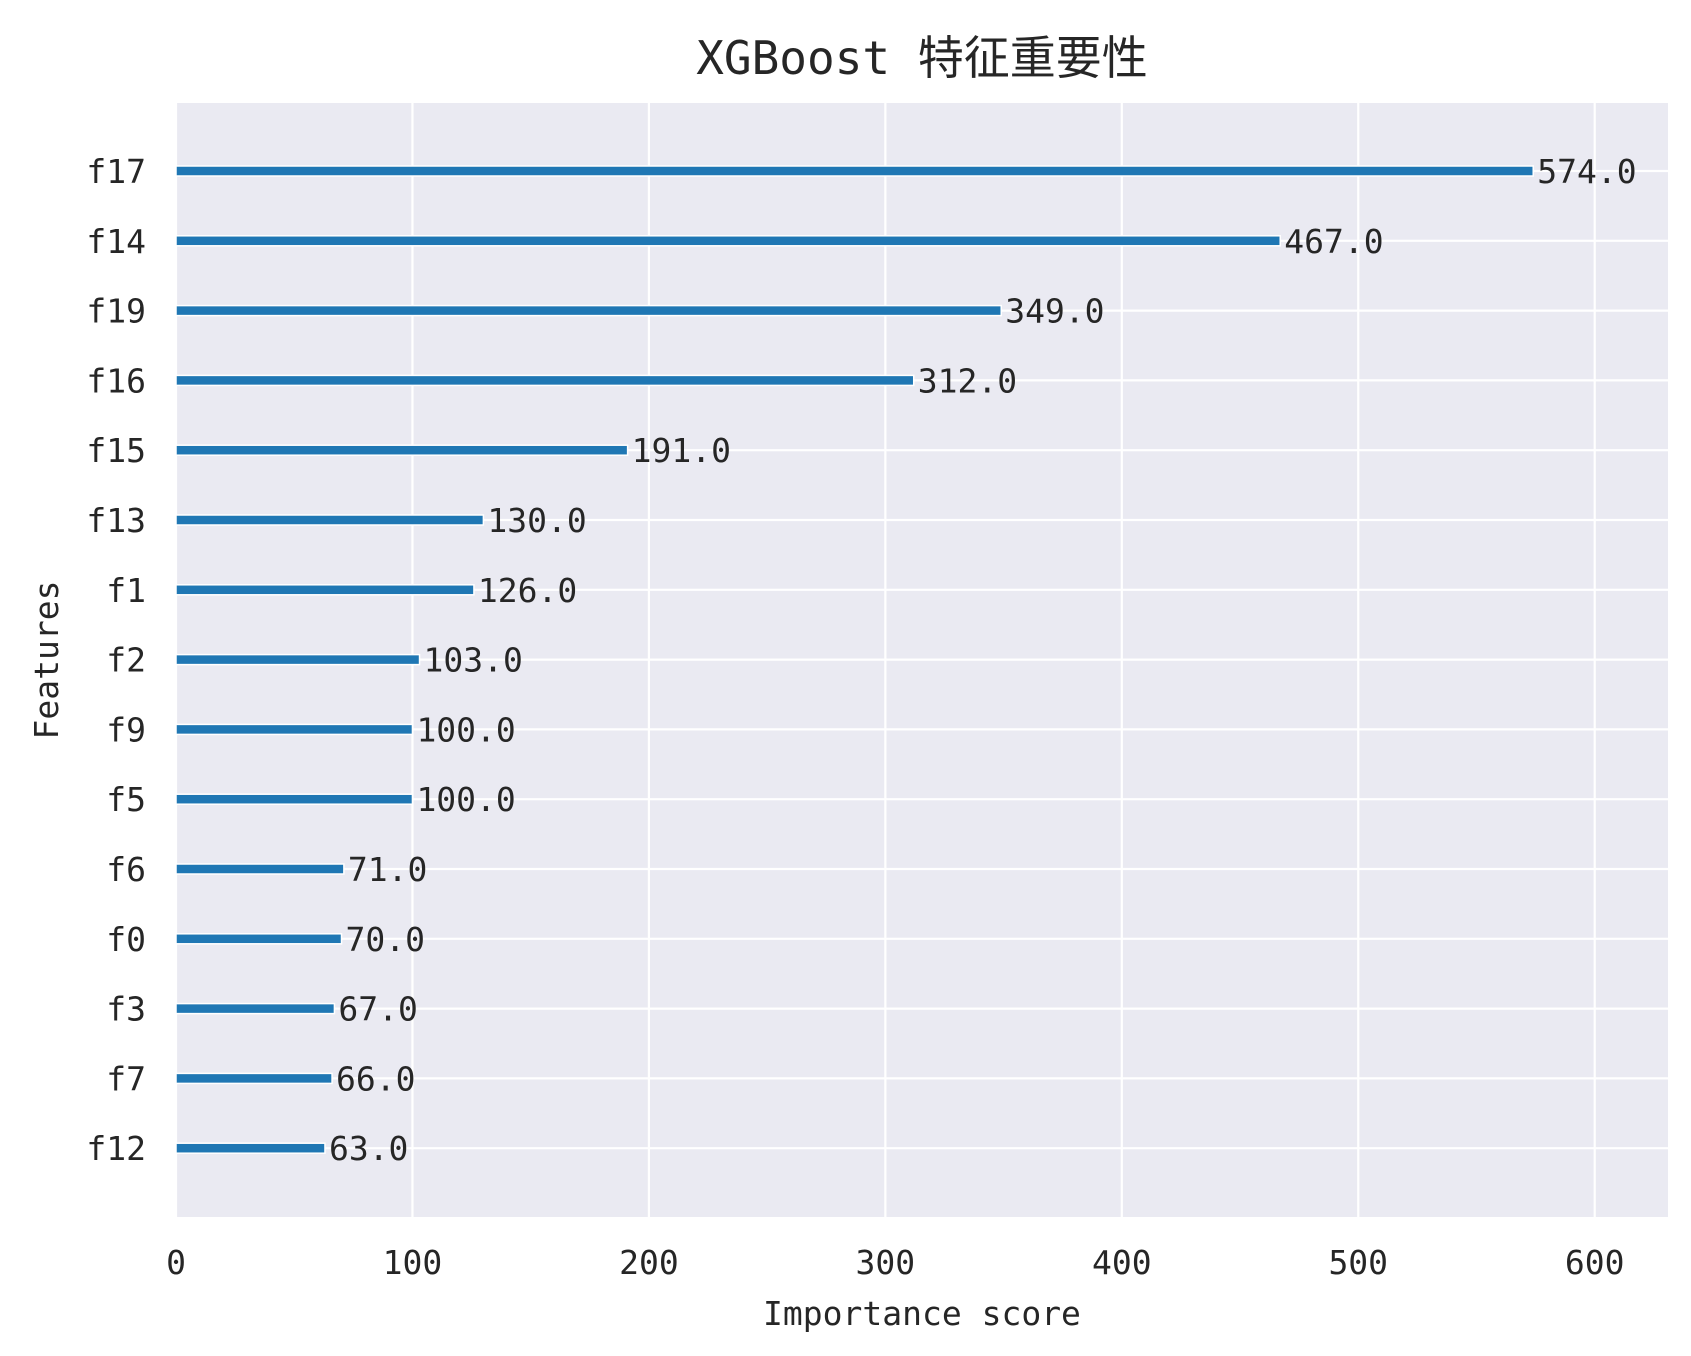  Describe the element at coordinates (126, 590) in the screenshot. I see `y-tick-label-f1: f1` at that location.